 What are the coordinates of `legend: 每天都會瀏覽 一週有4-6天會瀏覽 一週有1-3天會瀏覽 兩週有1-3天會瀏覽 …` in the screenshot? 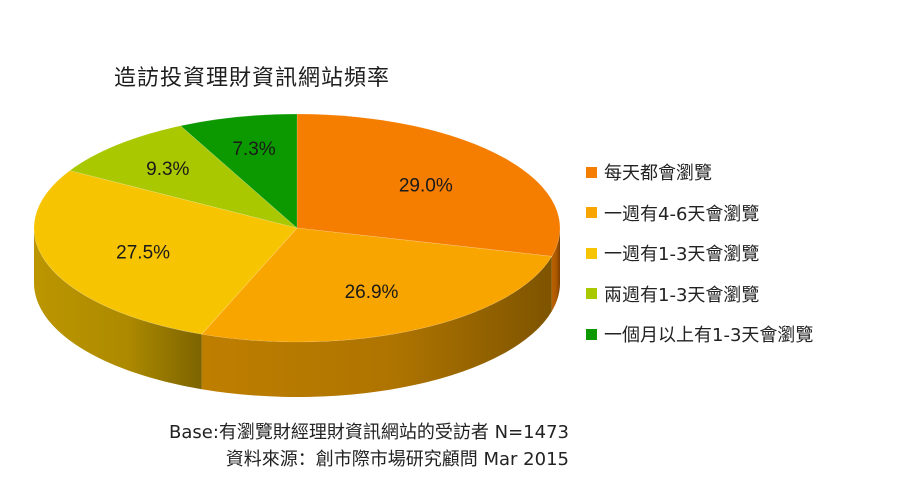 It's located at (736, 253).